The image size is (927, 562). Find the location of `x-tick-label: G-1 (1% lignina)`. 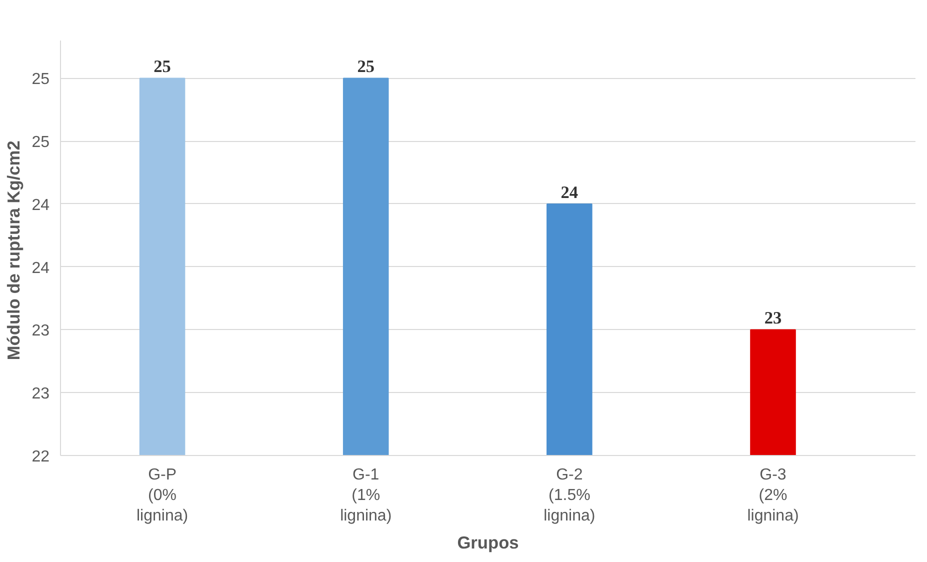

x-tick-label: G-1 (1% lignina) is located at coordinates (366, 495).